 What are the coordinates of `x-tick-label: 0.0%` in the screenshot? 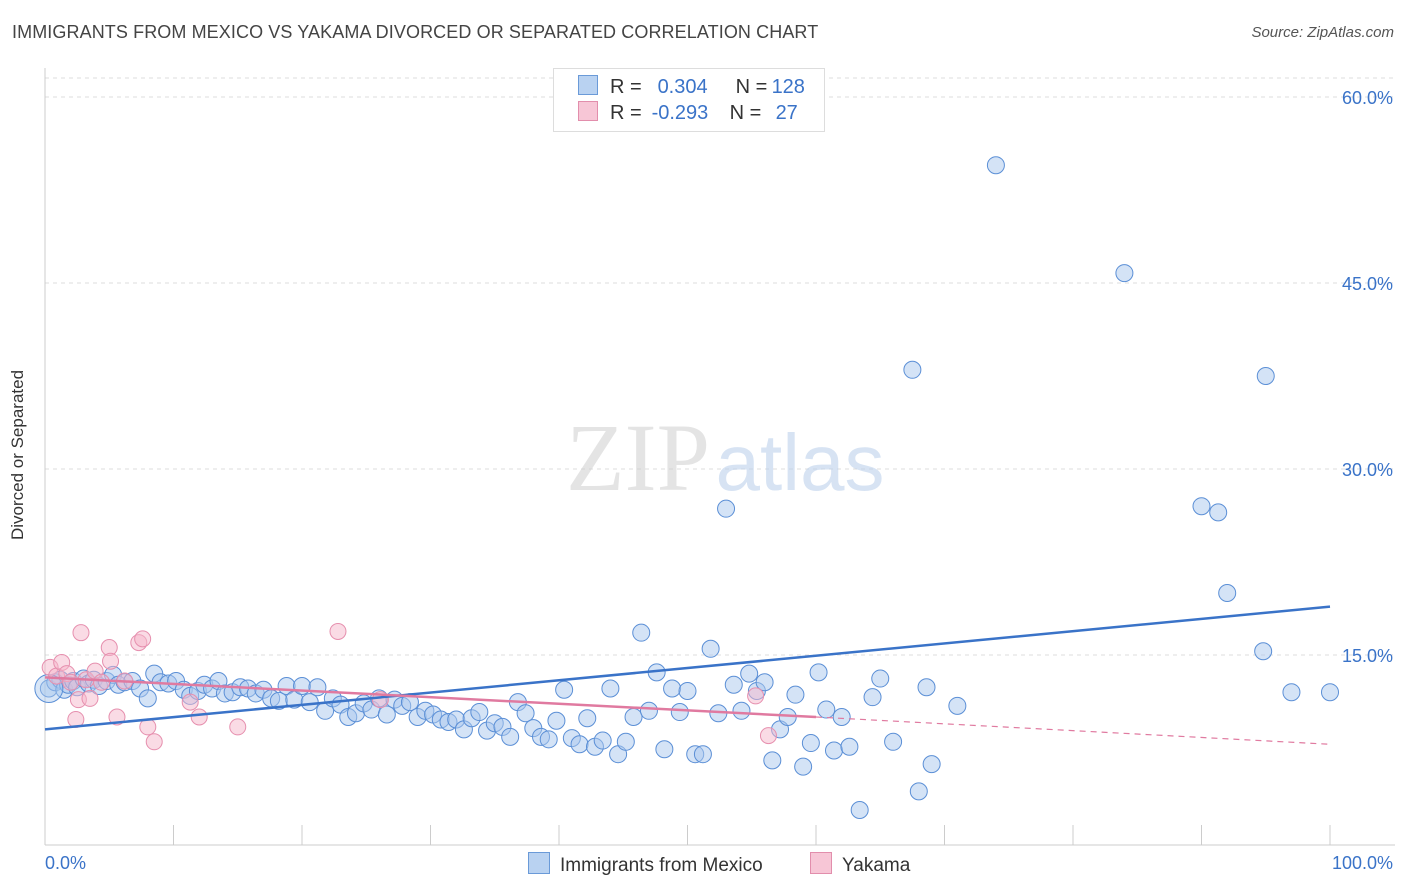 It's located at (65, 863).